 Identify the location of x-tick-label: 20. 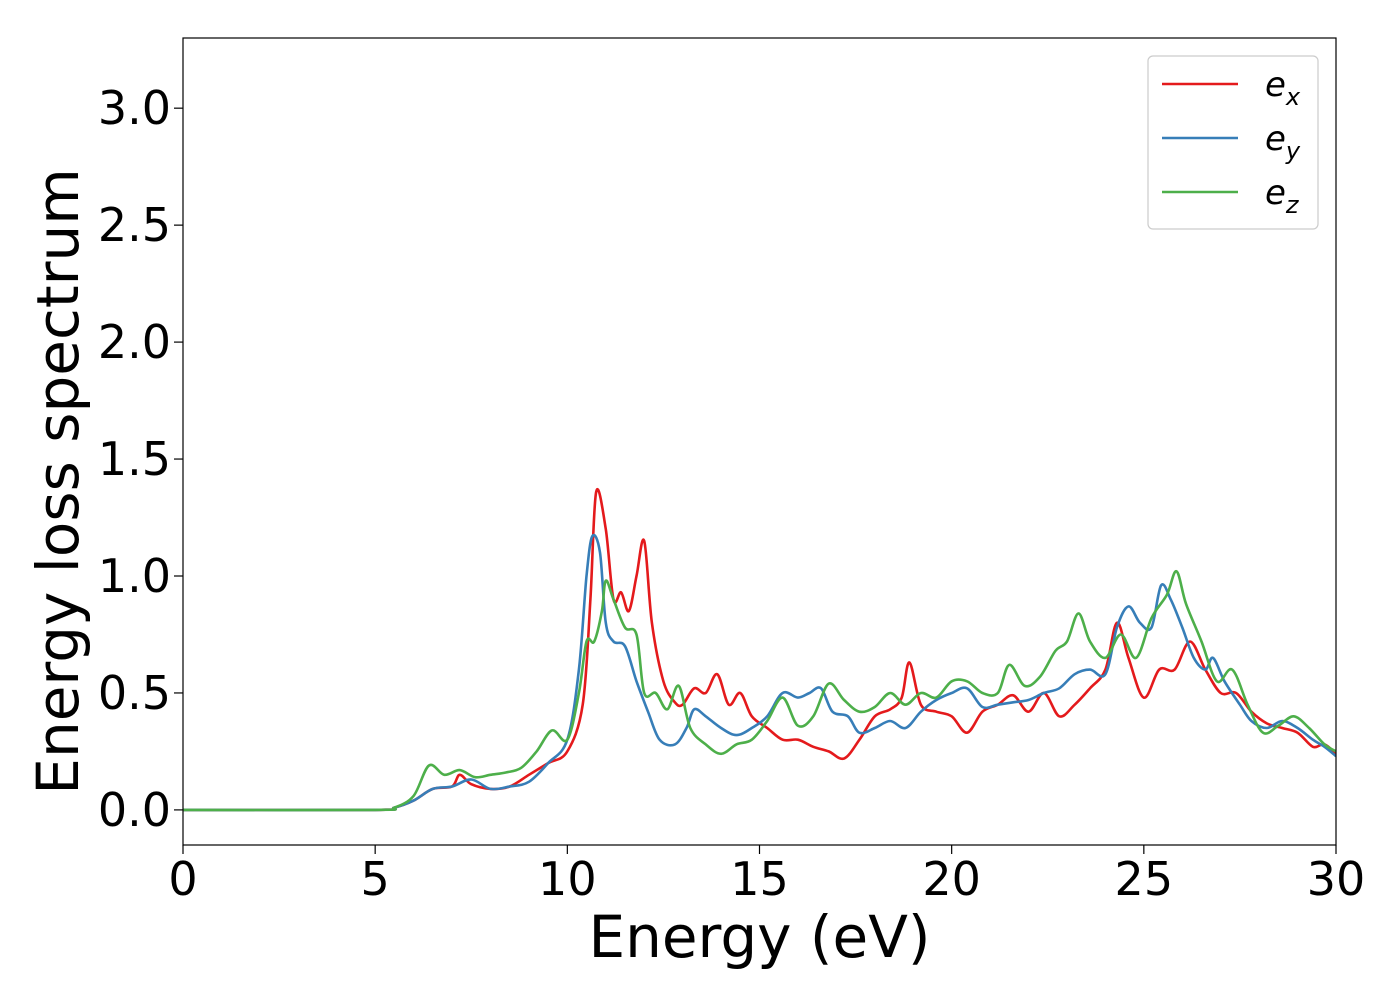
(951, 879).